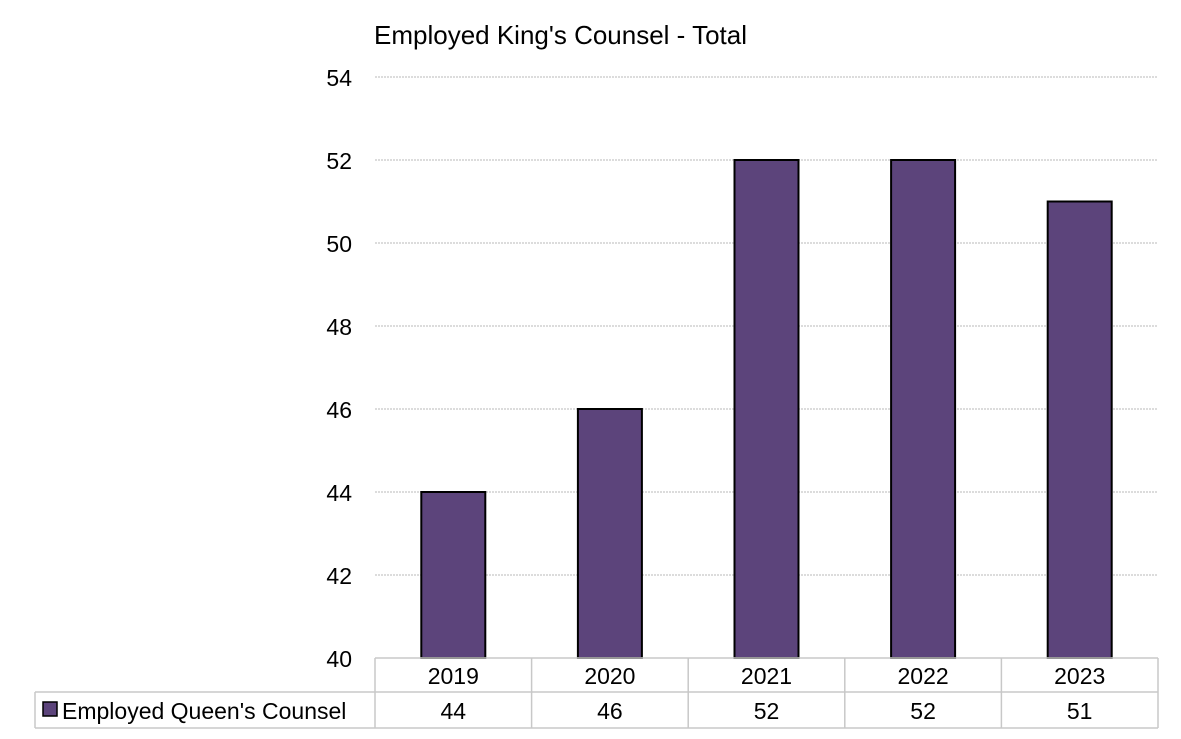  I want to click on legend-swatch, so click(50, 709).